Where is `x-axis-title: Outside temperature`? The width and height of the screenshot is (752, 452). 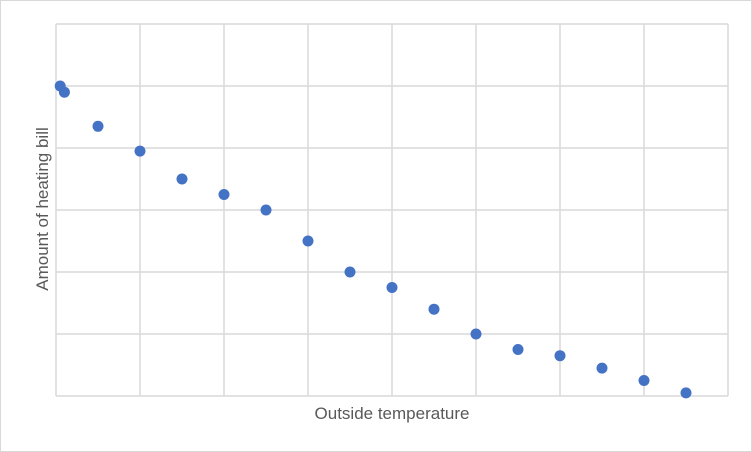 x-axis-title: Outside temperature is located at coordinates (392, 413).